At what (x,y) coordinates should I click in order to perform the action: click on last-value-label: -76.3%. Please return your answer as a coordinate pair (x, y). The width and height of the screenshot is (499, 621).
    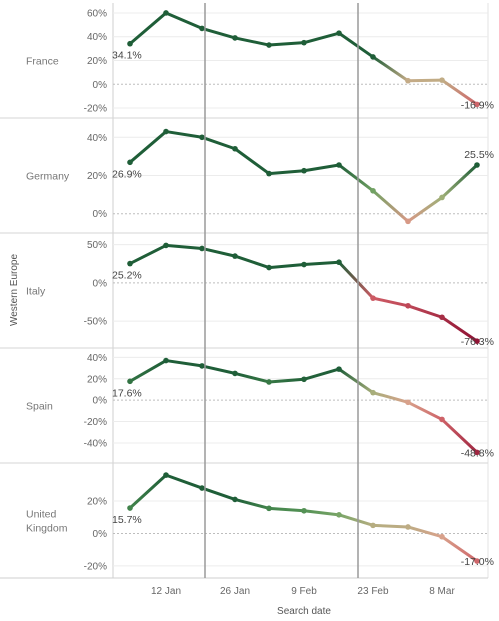
    Looking at the image, I should click on (477, 342).